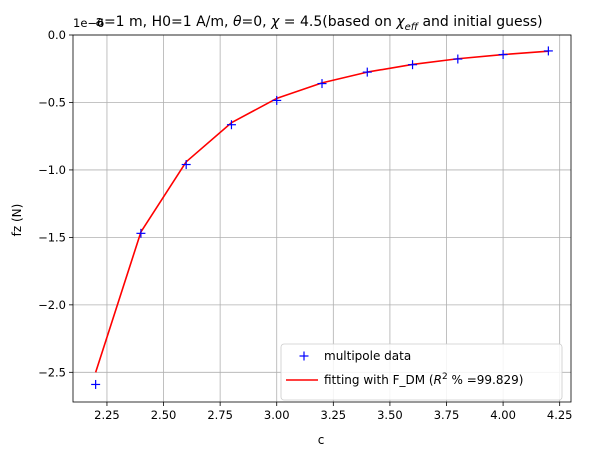  What do you see at coordinates (52, 170) in the screenshot?
I see `y-tick-label: −1.0` at bounding box center [52, 170].